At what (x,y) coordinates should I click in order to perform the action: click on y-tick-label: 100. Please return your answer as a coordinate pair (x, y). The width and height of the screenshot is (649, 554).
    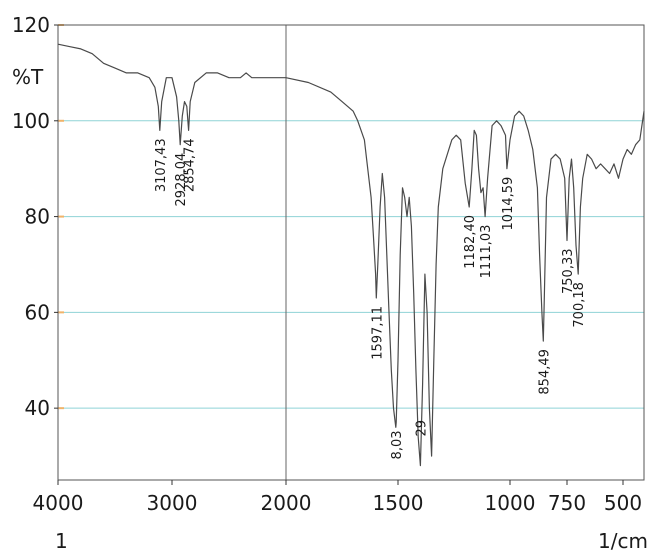
    Looking at the image, I should click on (31, 121).